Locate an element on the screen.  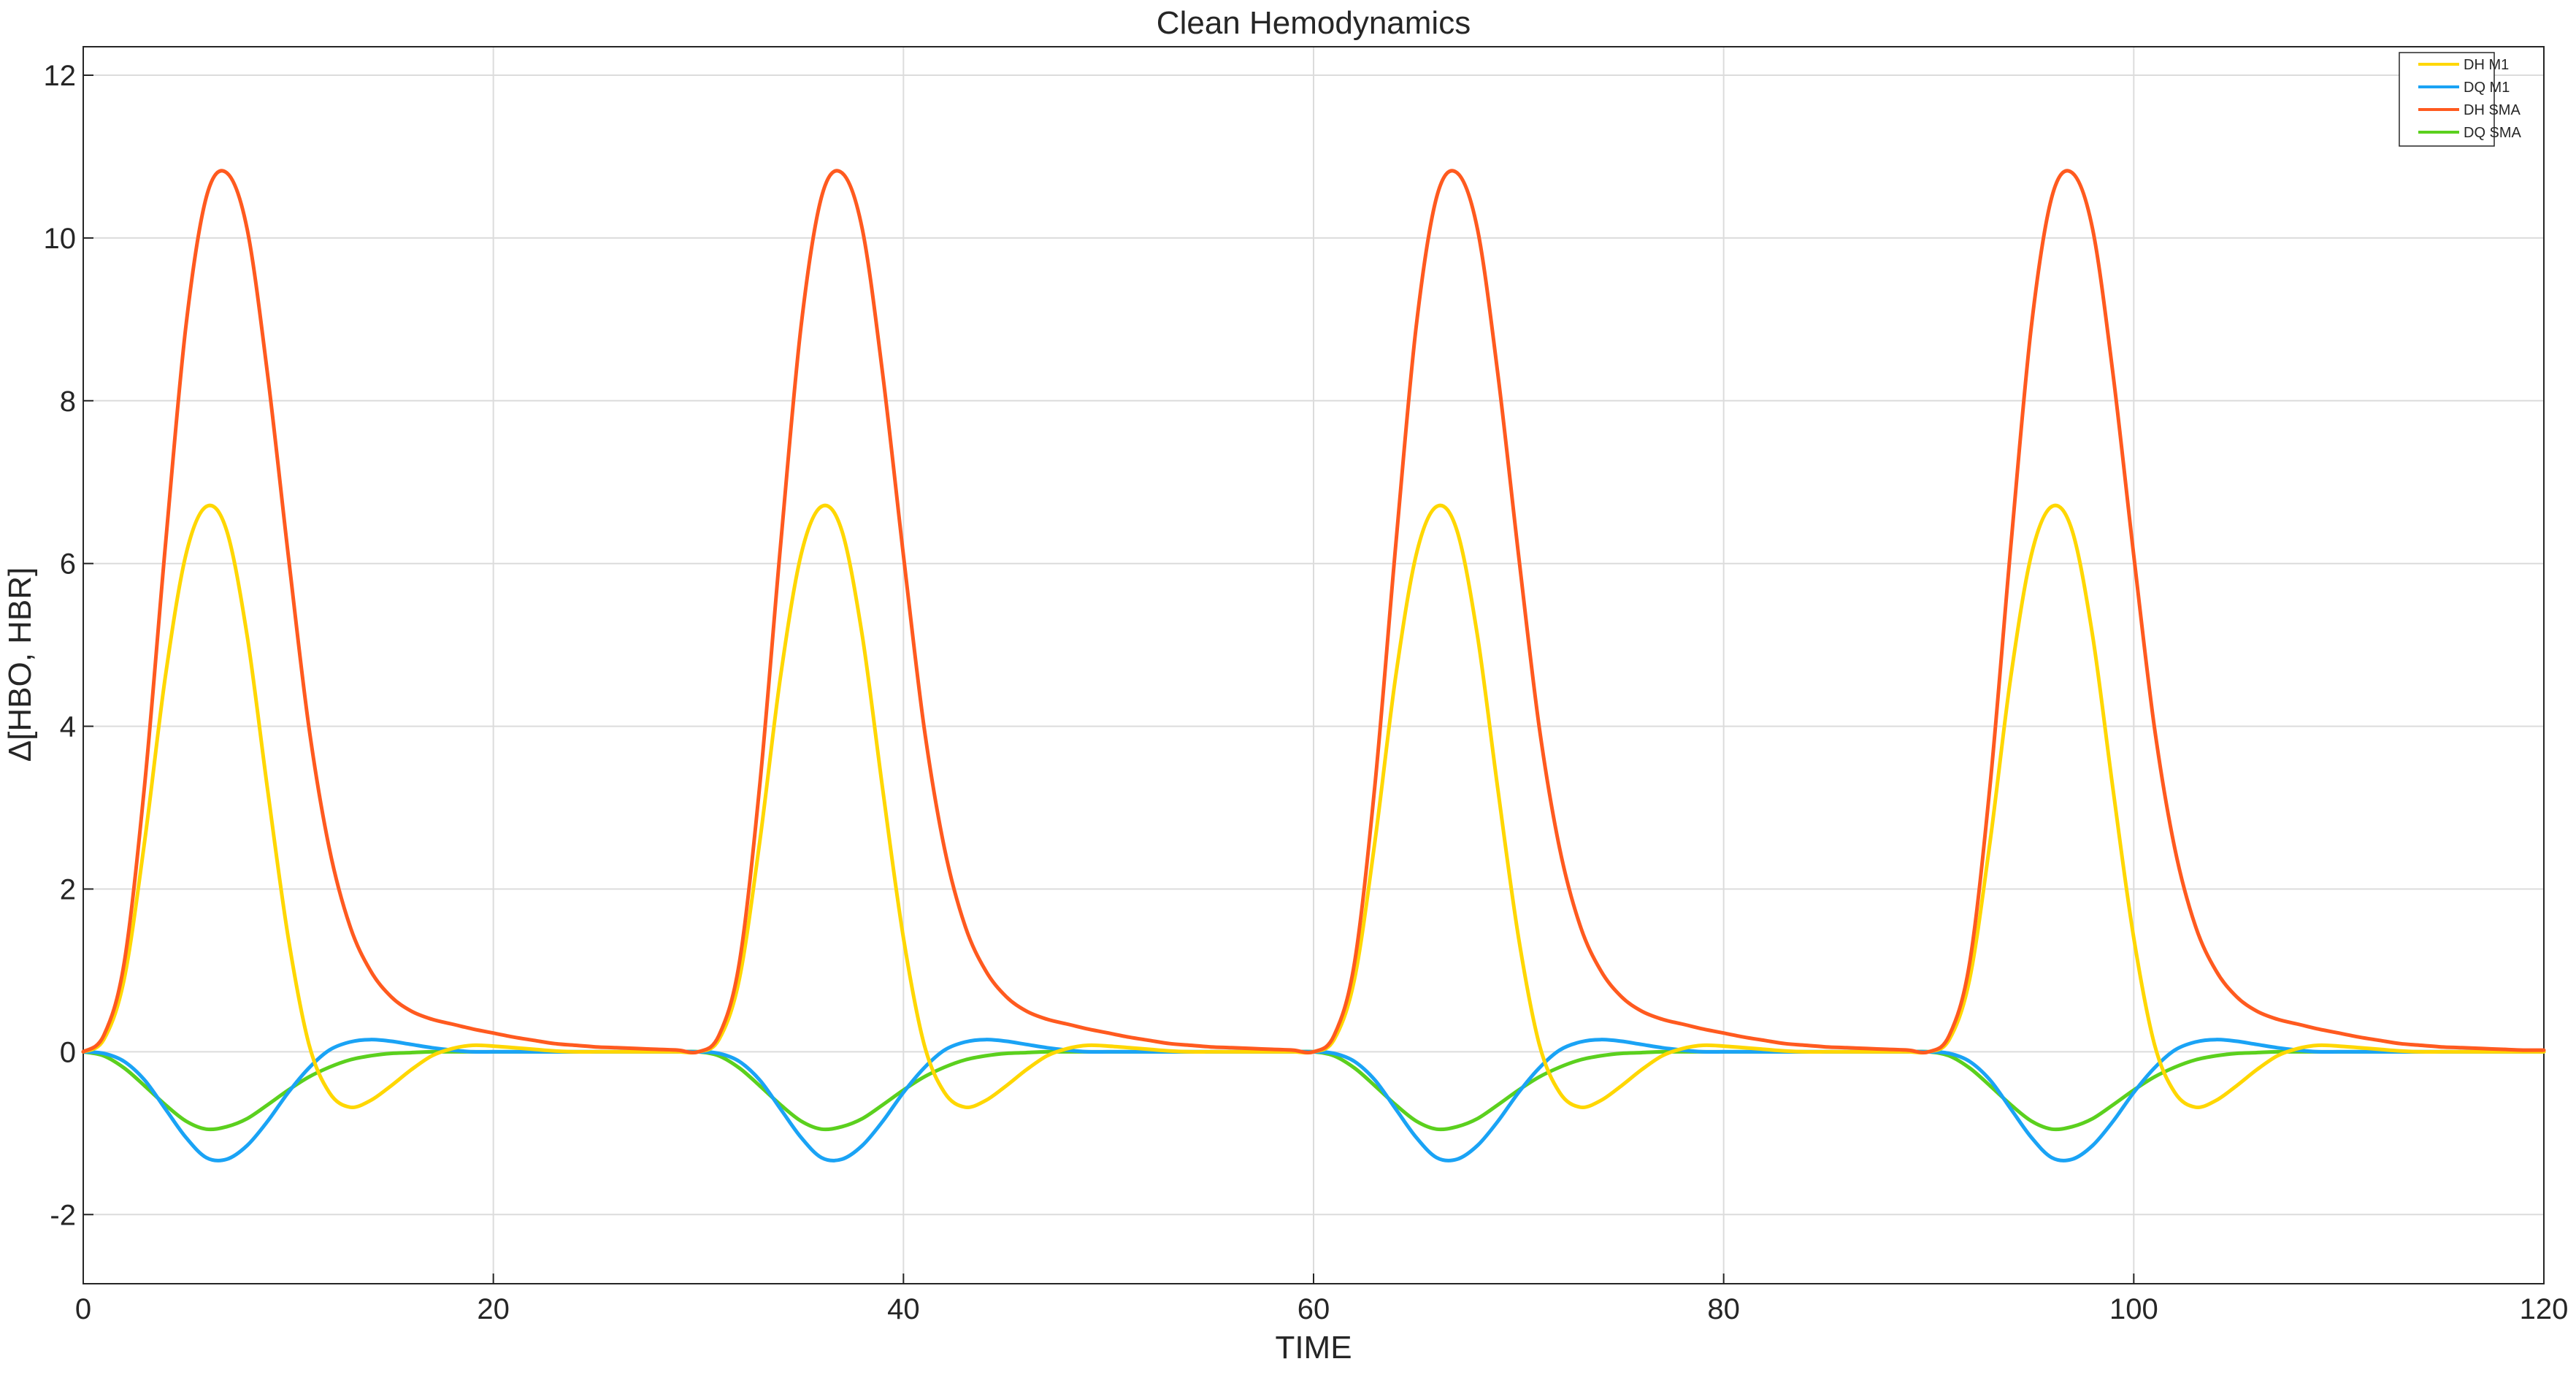
legend-label: DQ M1 is located at coordinates (2487, 88).